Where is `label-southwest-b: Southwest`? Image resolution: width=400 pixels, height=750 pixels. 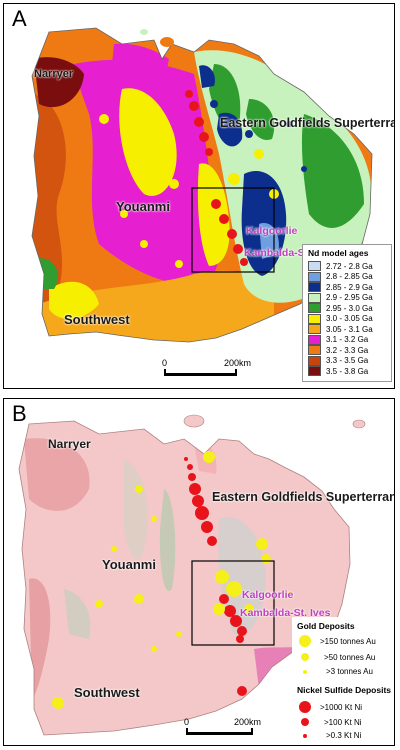 label-southwest-b: Southwest is located at coordinates (107, 692).